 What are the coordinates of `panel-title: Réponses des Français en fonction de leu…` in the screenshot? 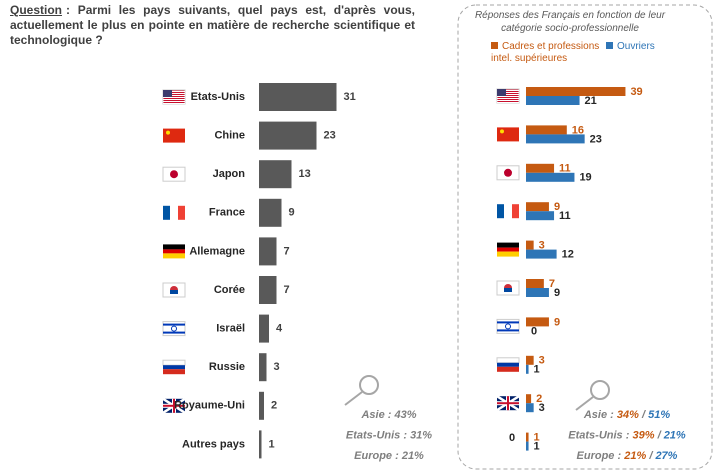 It's located at (570, 22).